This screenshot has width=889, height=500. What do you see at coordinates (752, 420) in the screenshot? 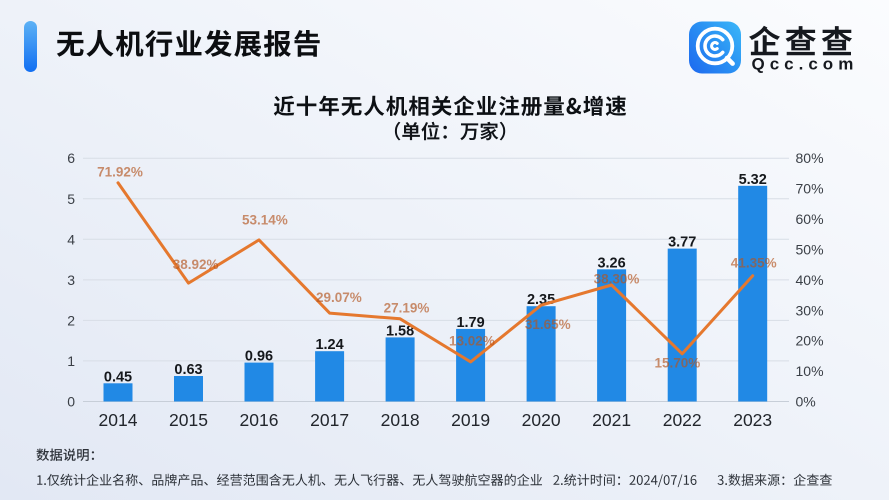
I see `svg-text: 2023` at bounding box center [752, 420].